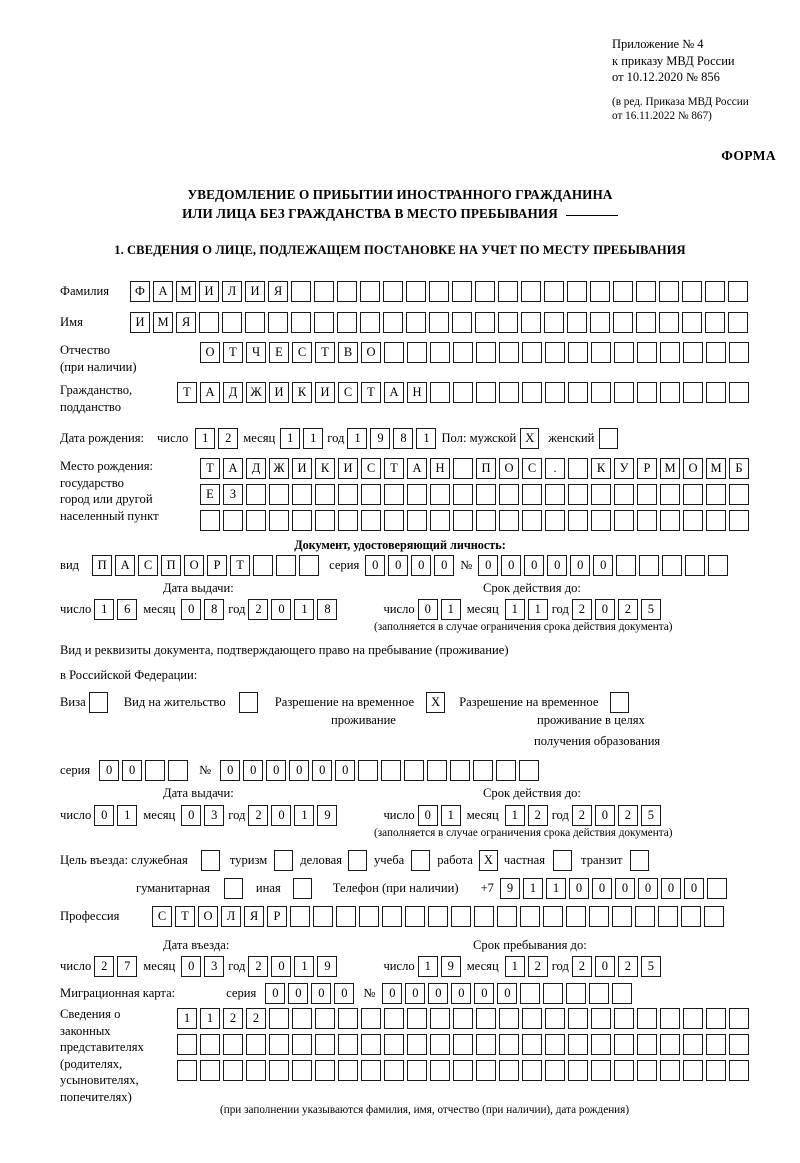  Describe the element at coordinates (302, 392) in the screenshot. I see `char-box: К` at that location.